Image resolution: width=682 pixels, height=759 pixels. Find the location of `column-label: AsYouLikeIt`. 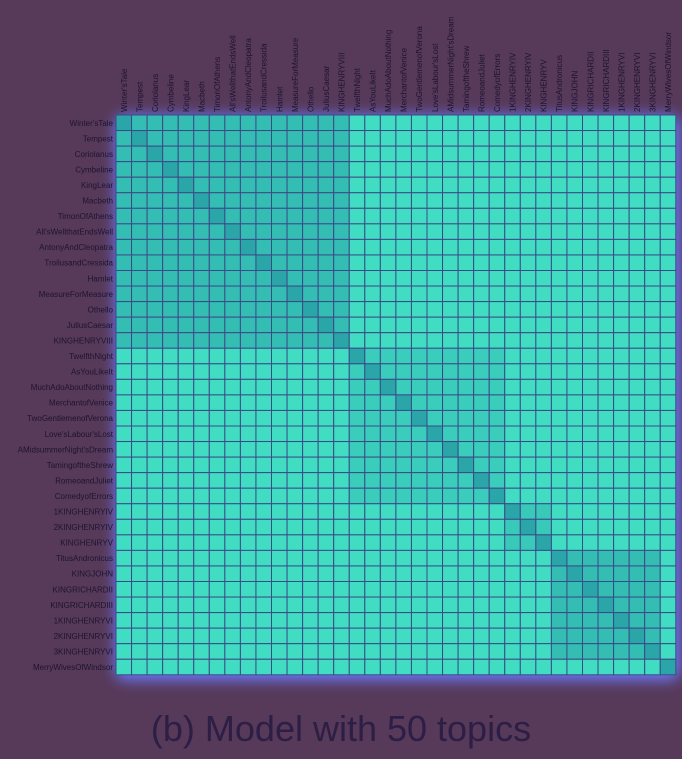

column-label: AsYouLikeIt is located at coordinates (373, 90).